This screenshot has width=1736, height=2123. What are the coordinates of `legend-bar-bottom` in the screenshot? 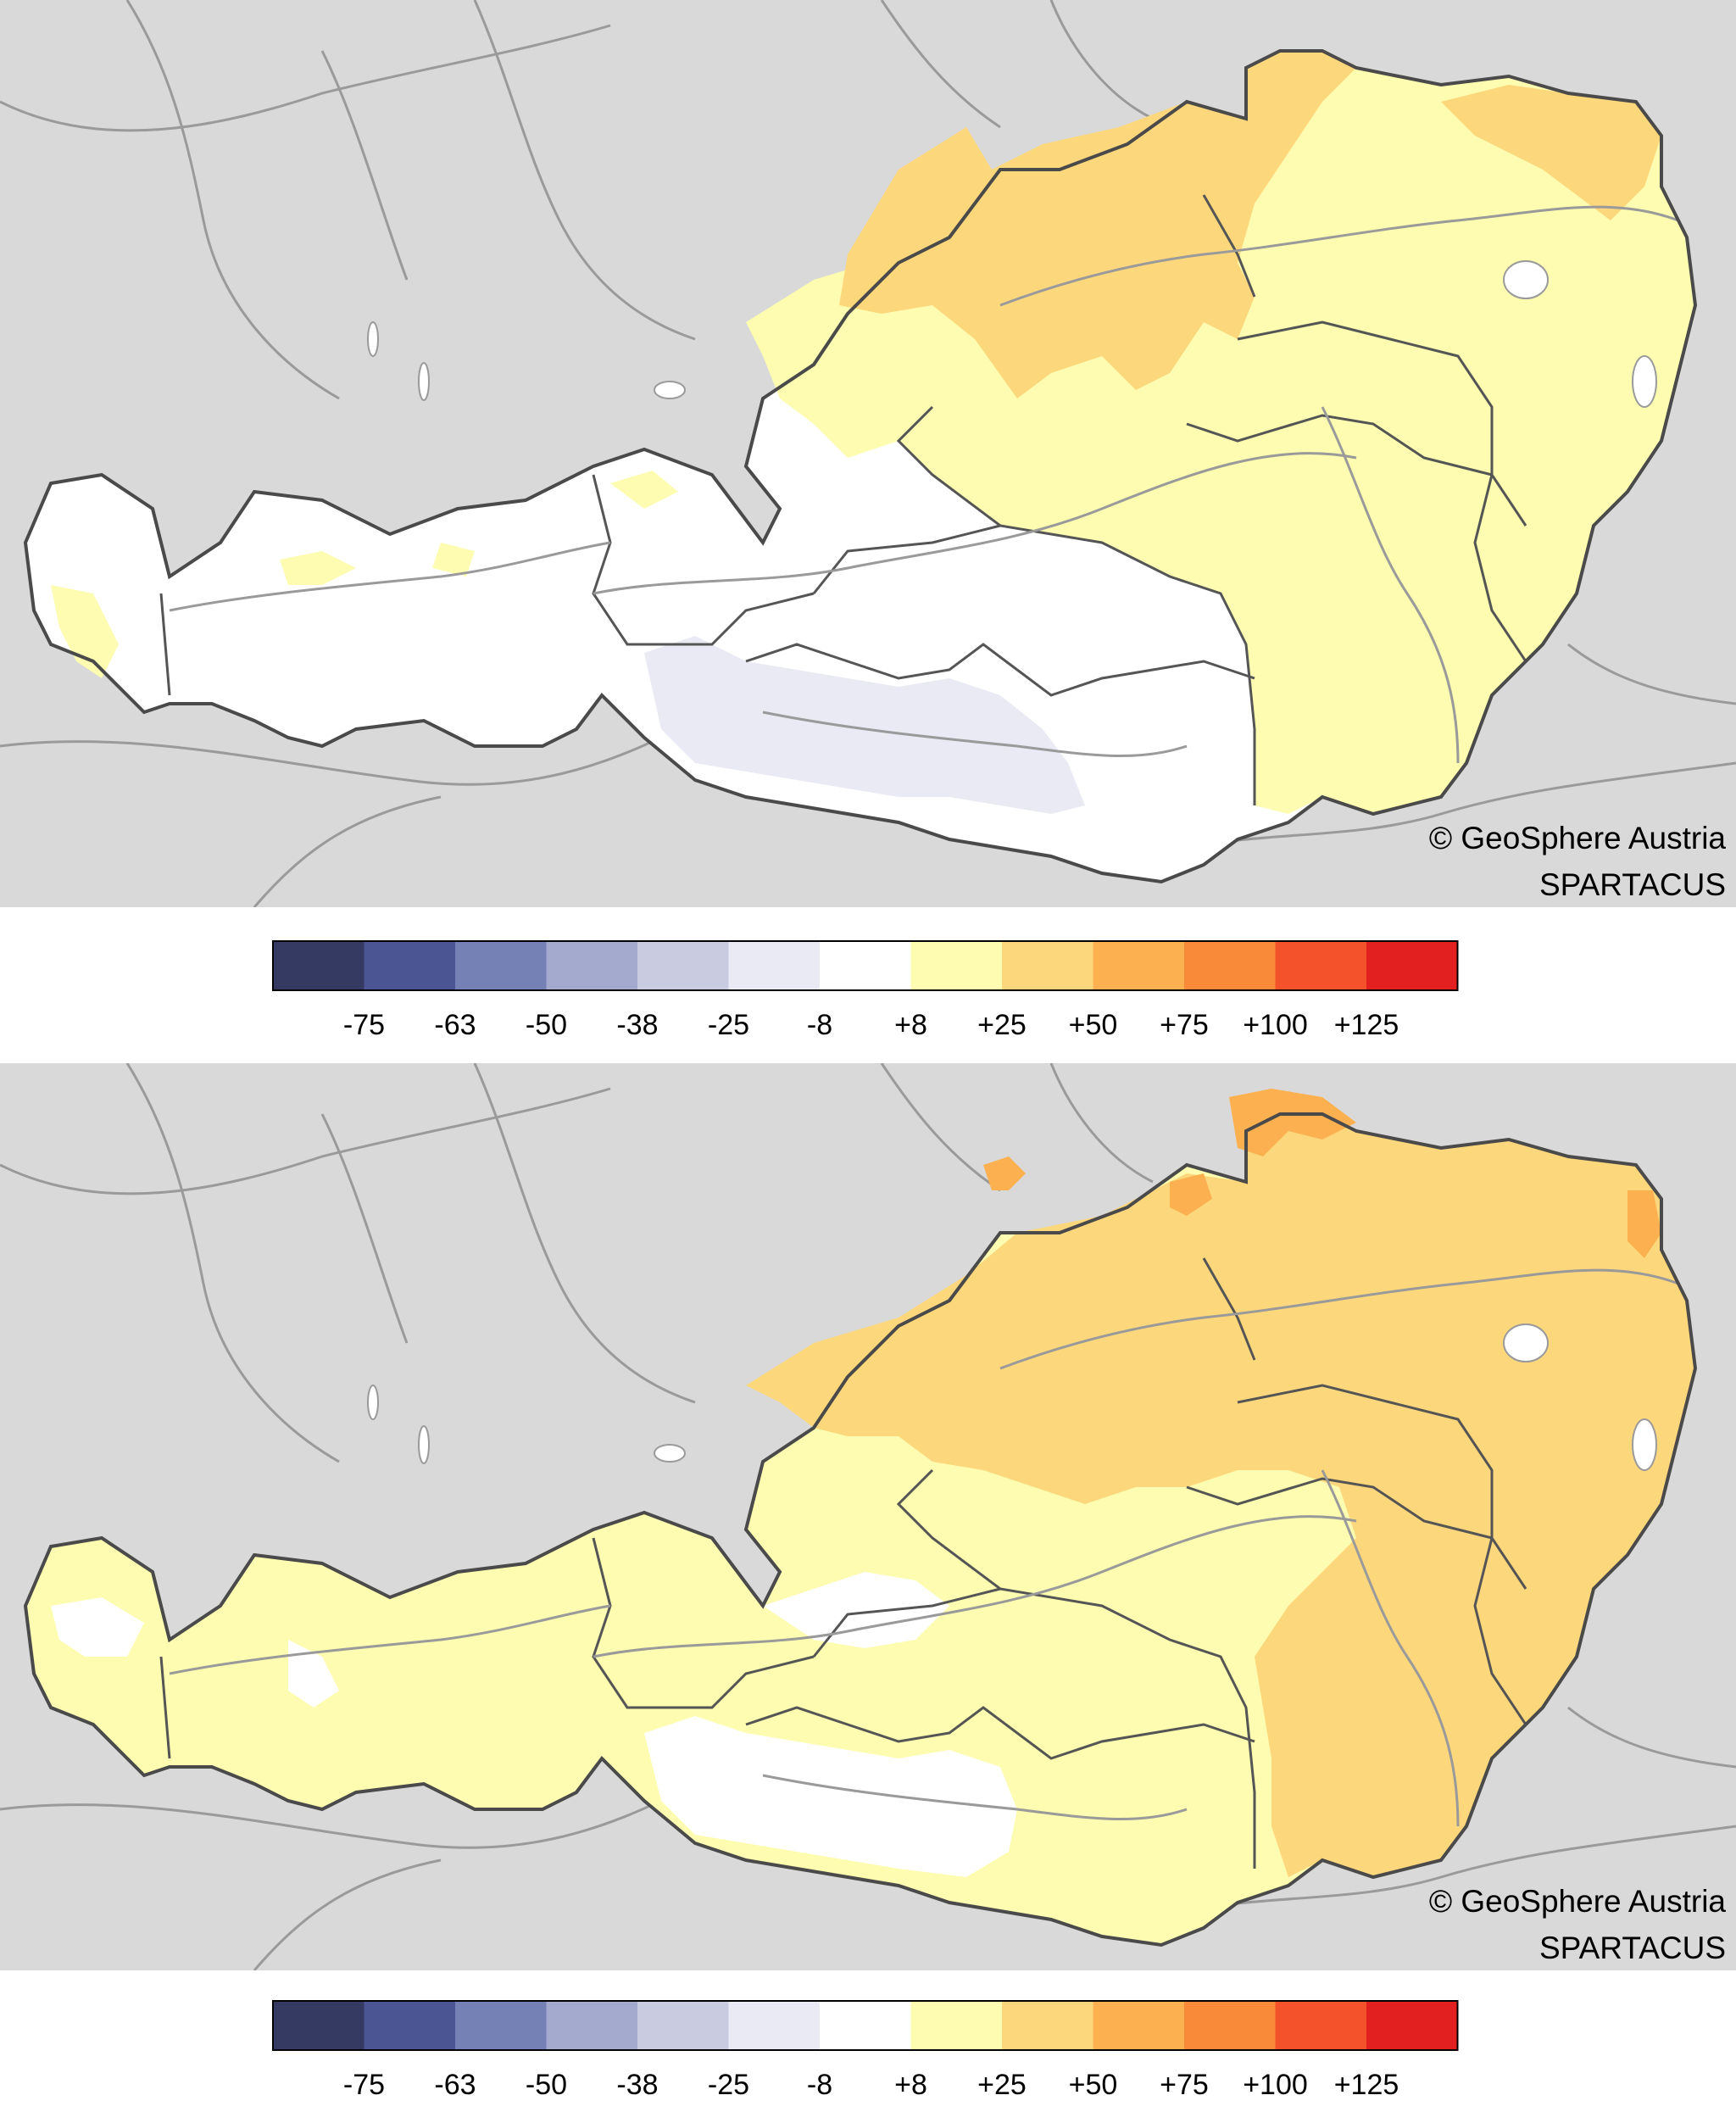 It's located at (865, 2025).